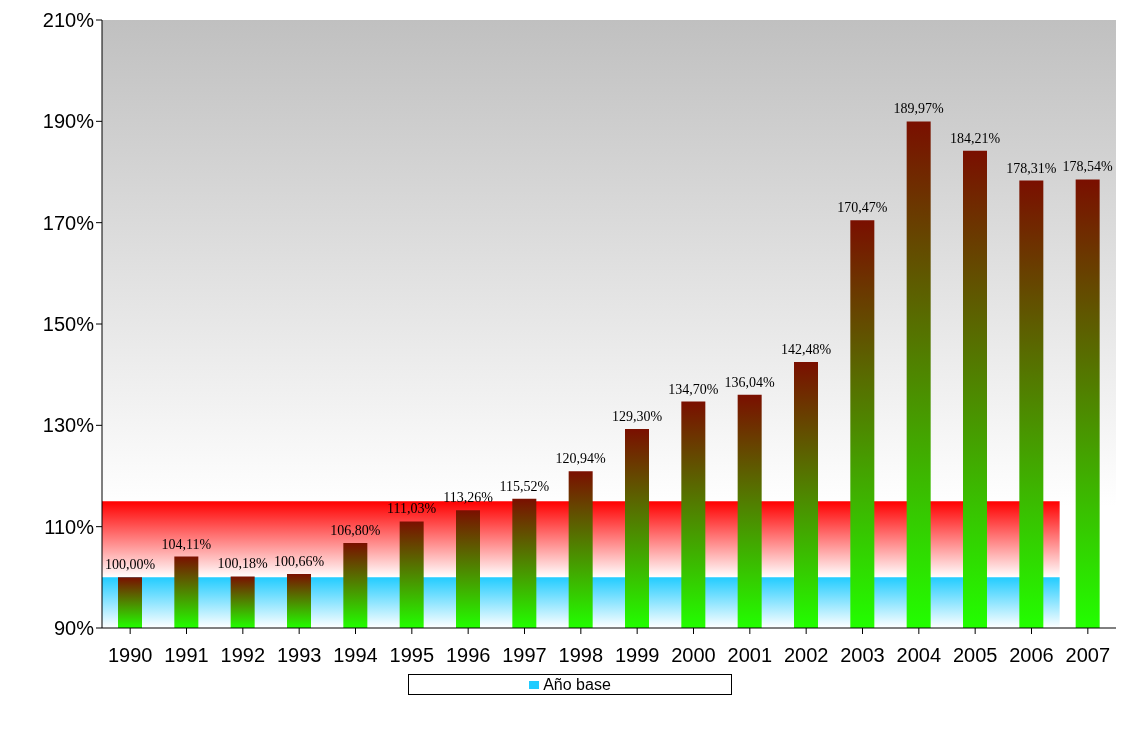  Describe the element at coordinates (68, 324) in the screenshot. I see `y-tick-label: 150%` at that location.